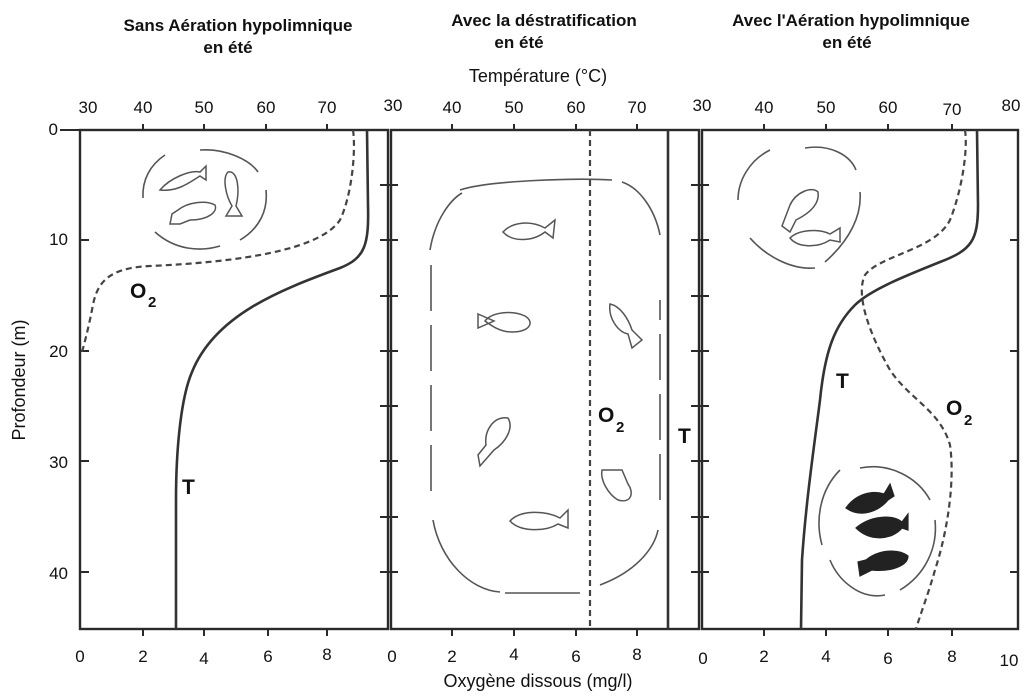  What do you see at coordinates (518, 42) in the screenshot?
I see `panel2-title-line2: en été` at bounding box center [518, 42].